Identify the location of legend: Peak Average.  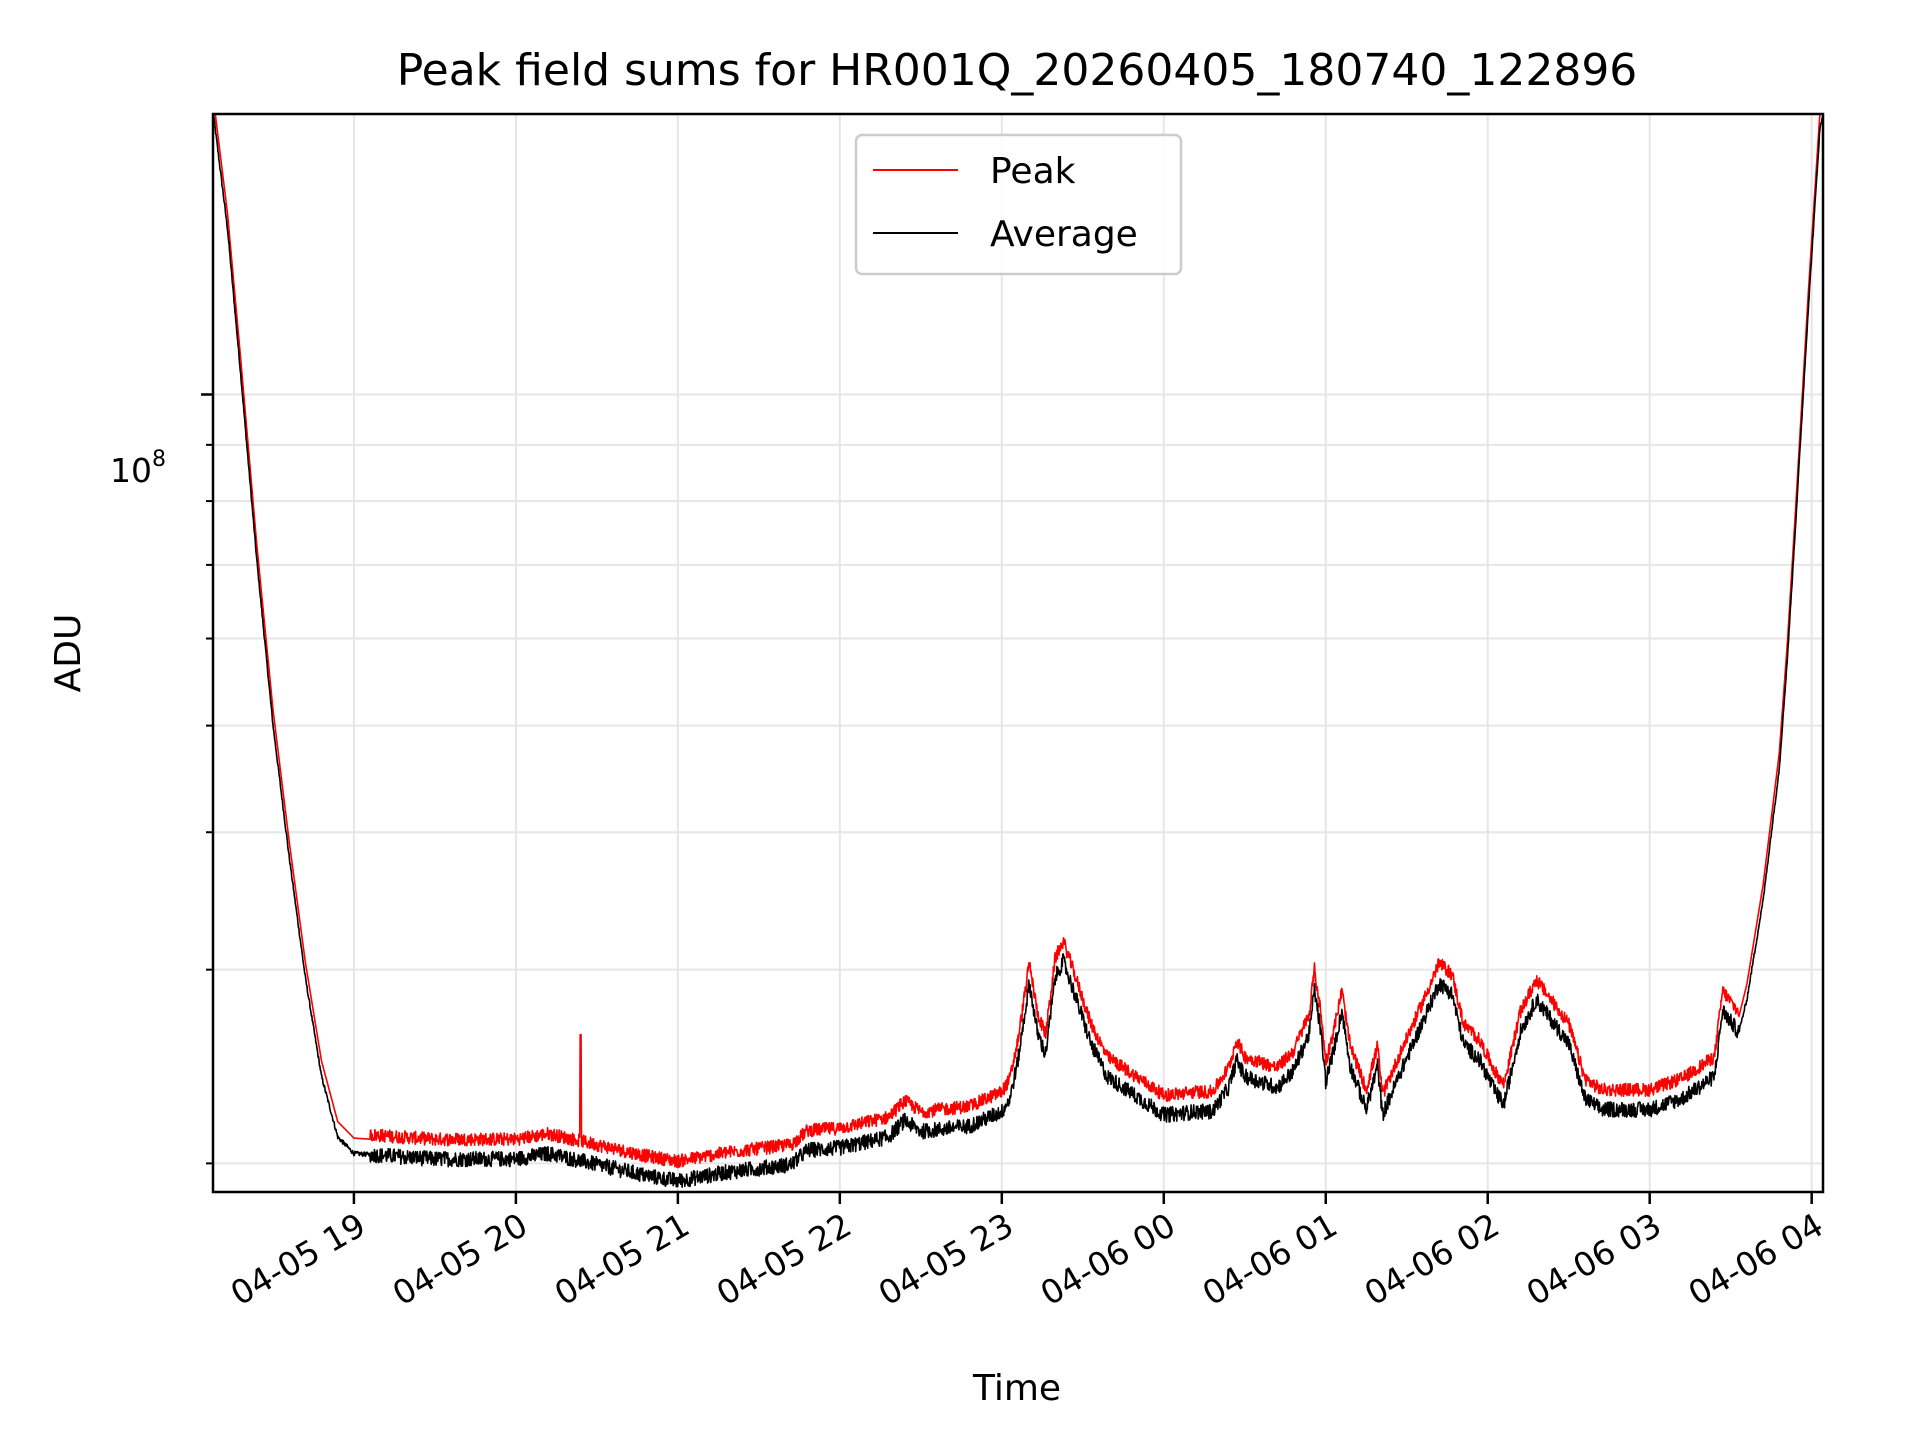
(1018, 204).